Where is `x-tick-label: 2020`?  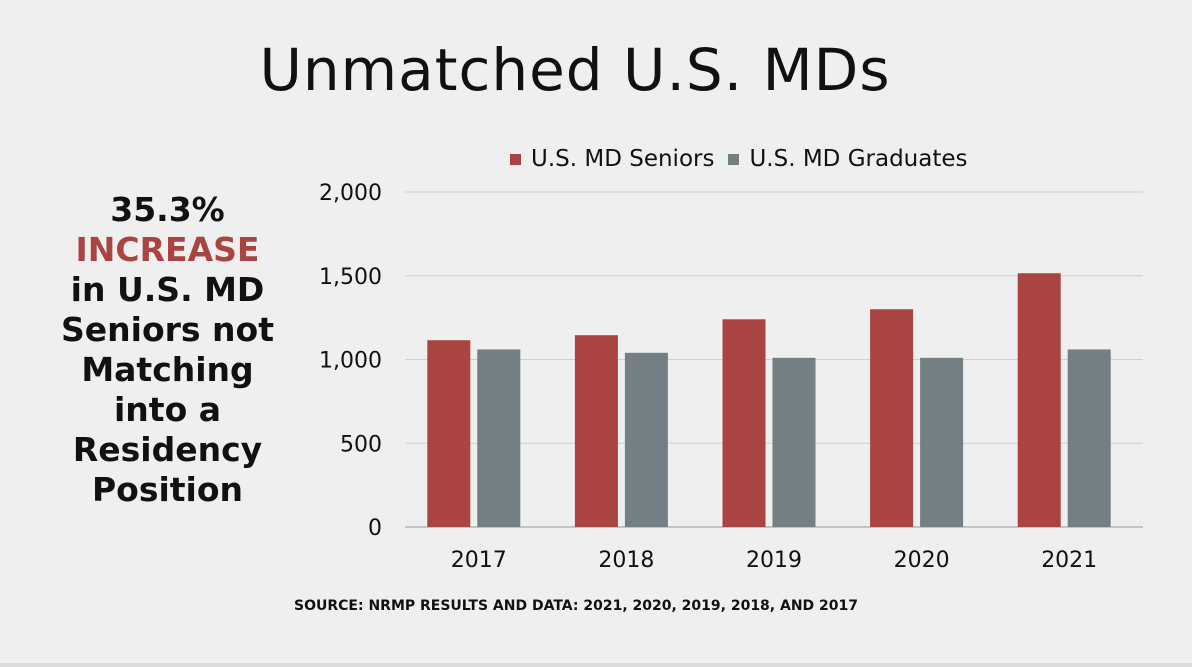 x-tick-label: 2020 is located at coordinates (922, 560).